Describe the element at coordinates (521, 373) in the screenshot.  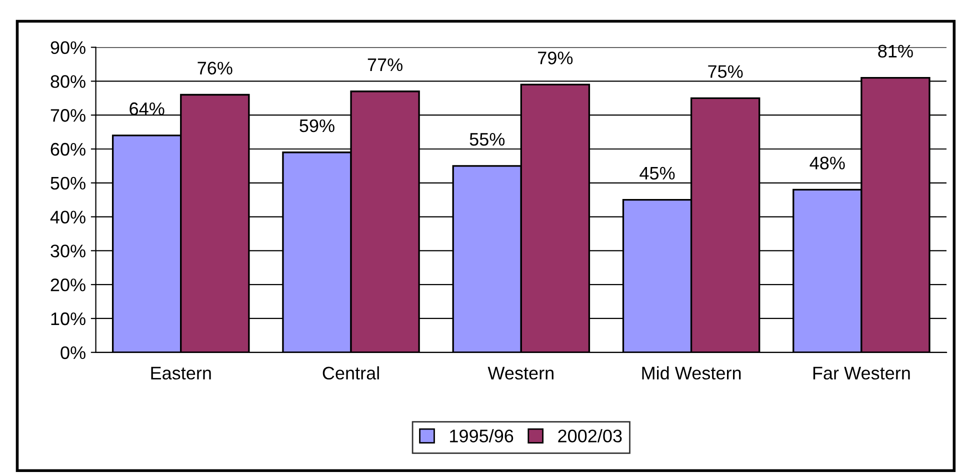
I see `x-tick-label: Western` at that location.